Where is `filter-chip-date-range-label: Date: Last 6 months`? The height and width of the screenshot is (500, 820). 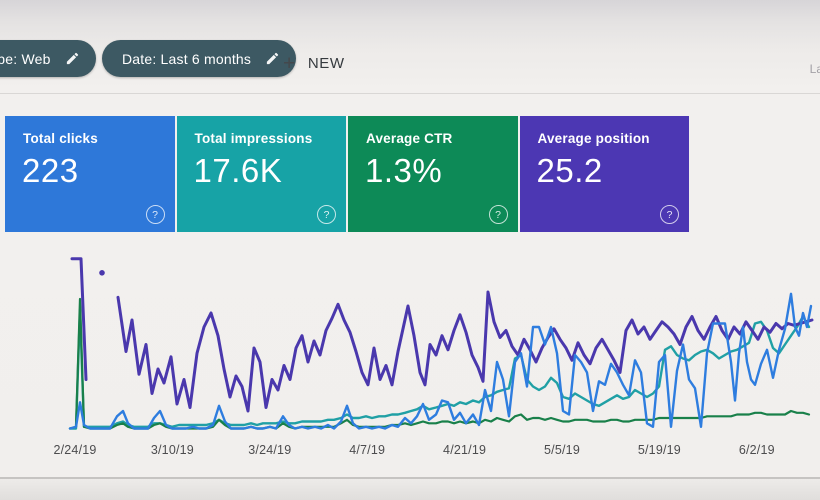 filter-chip-date-range-label: Date: Last 6 months is located at coordinates (187, 58).